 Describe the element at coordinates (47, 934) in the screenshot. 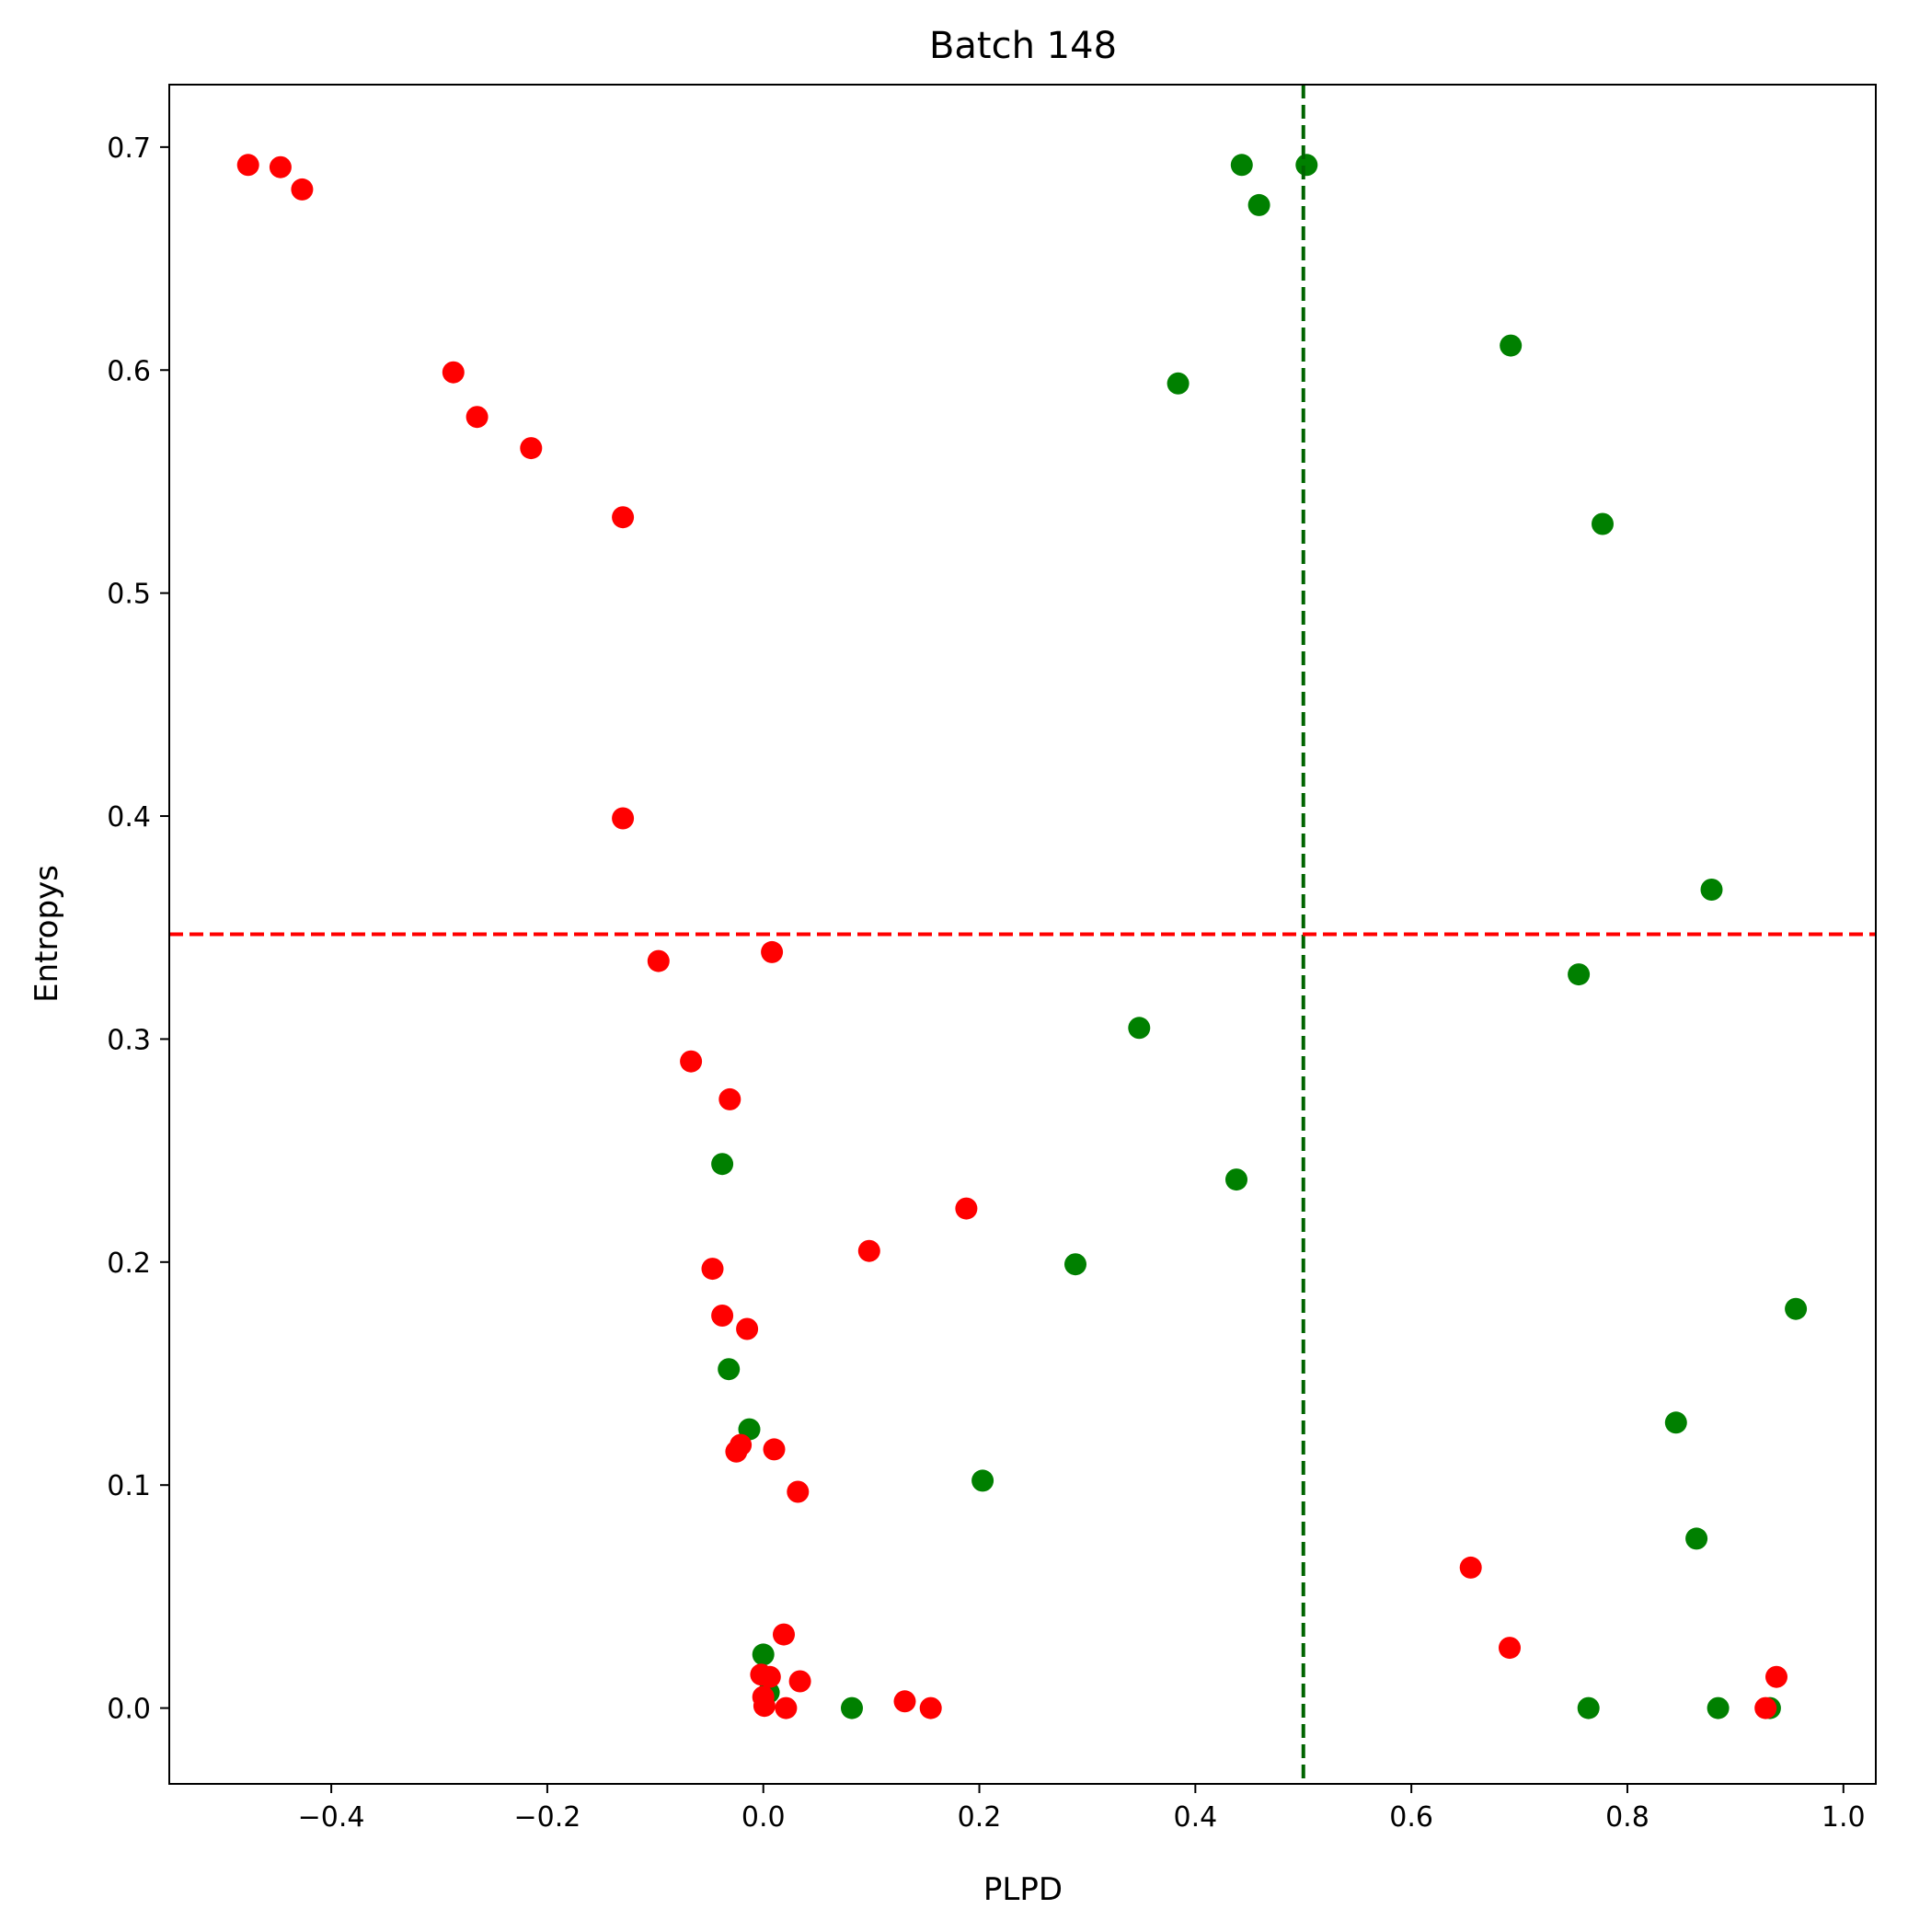

I see `y-axis-label: Entropys` at that location.